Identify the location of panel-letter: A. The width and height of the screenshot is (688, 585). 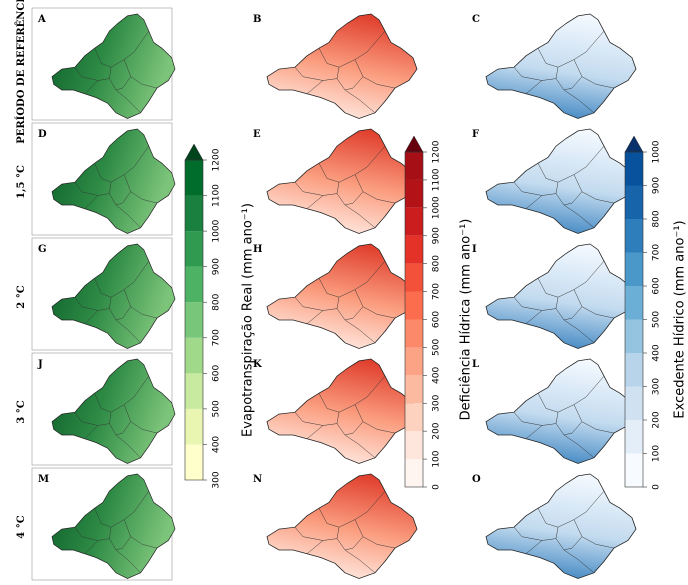
(41, 19).